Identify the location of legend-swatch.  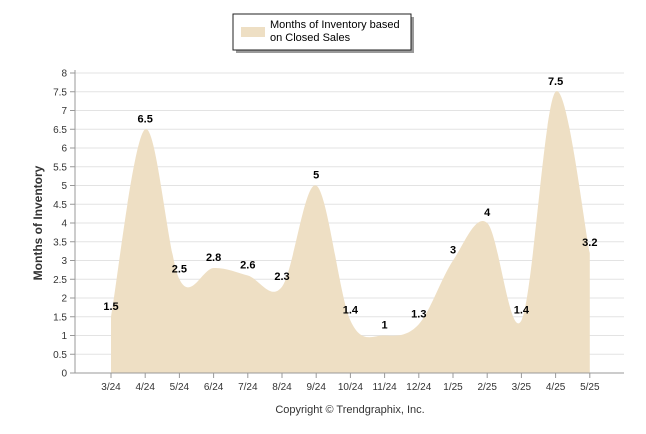
(253, 32).